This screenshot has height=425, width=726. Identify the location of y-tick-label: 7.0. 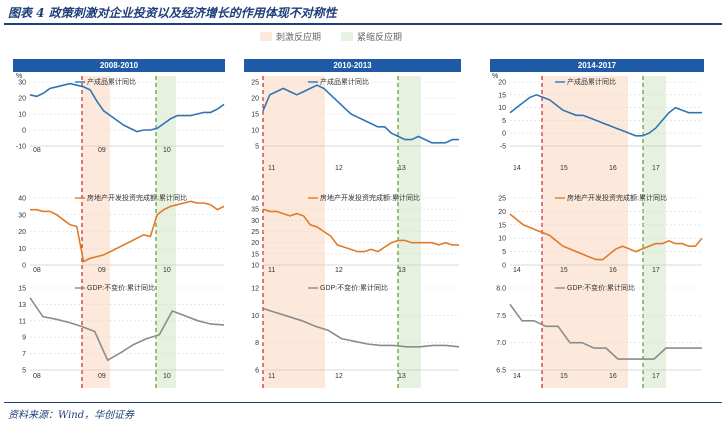
(501, 343).